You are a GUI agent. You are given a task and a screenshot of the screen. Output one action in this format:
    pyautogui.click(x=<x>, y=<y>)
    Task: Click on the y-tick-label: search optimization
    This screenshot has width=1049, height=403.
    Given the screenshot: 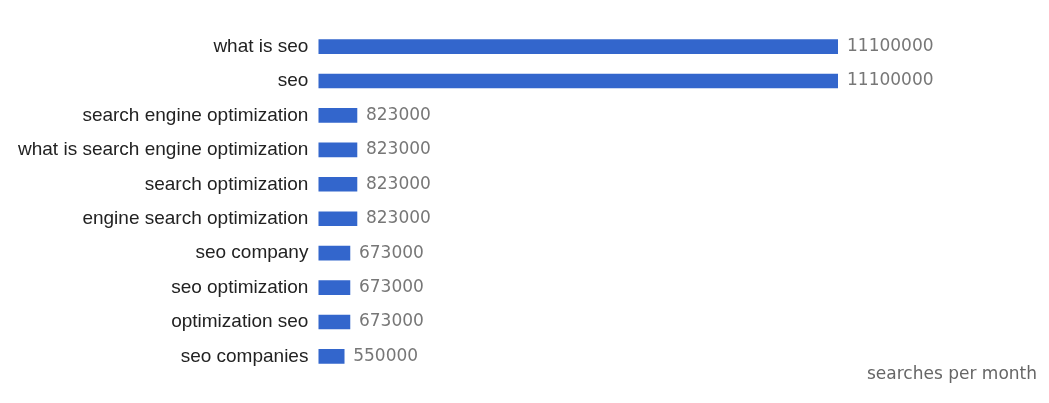 What is the action you would take?
    pyautogui.click(x=226, y=183)
    